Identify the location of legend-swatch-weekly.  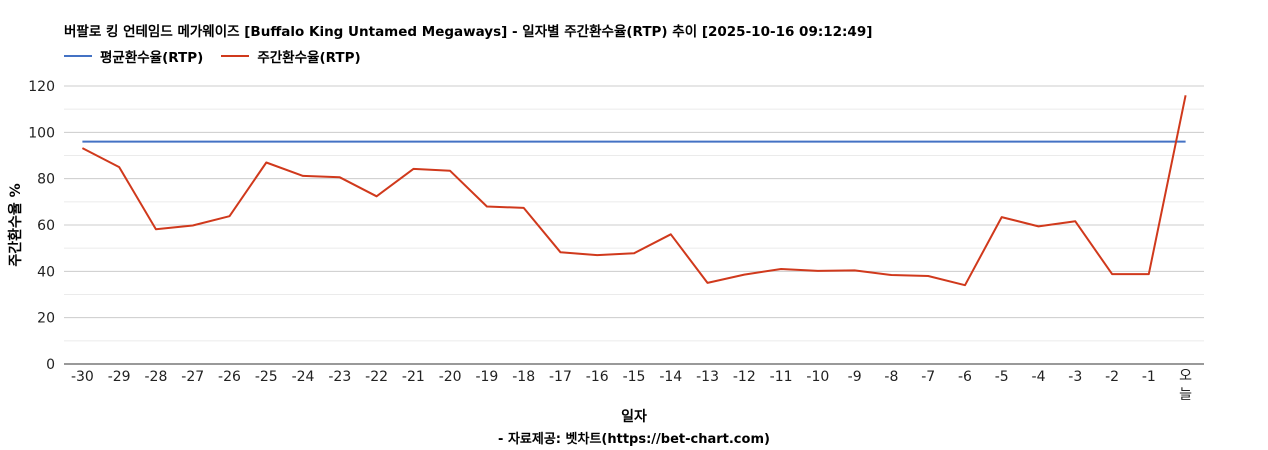
(235, 56).